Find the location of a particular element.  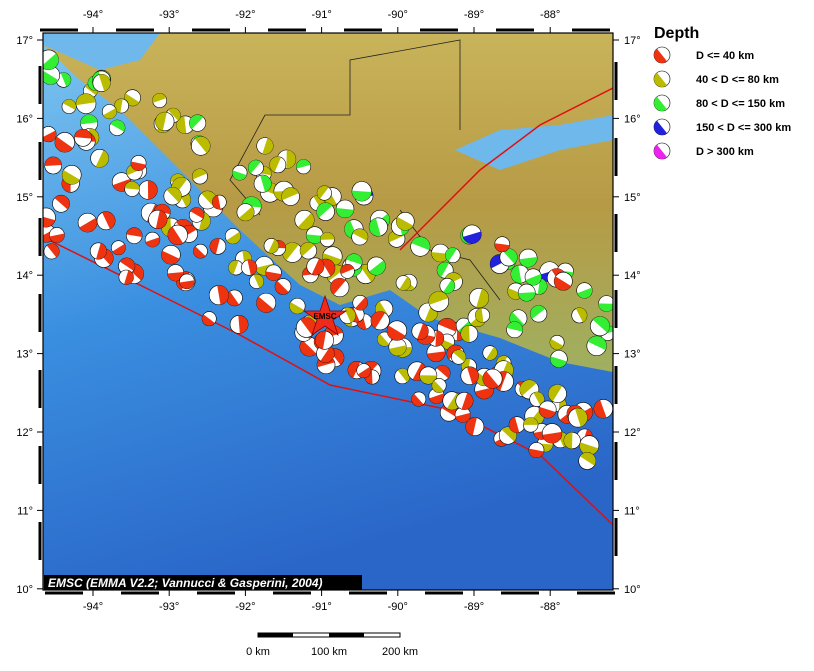

scale-label: 100 km is located at coordinates (329, 652).